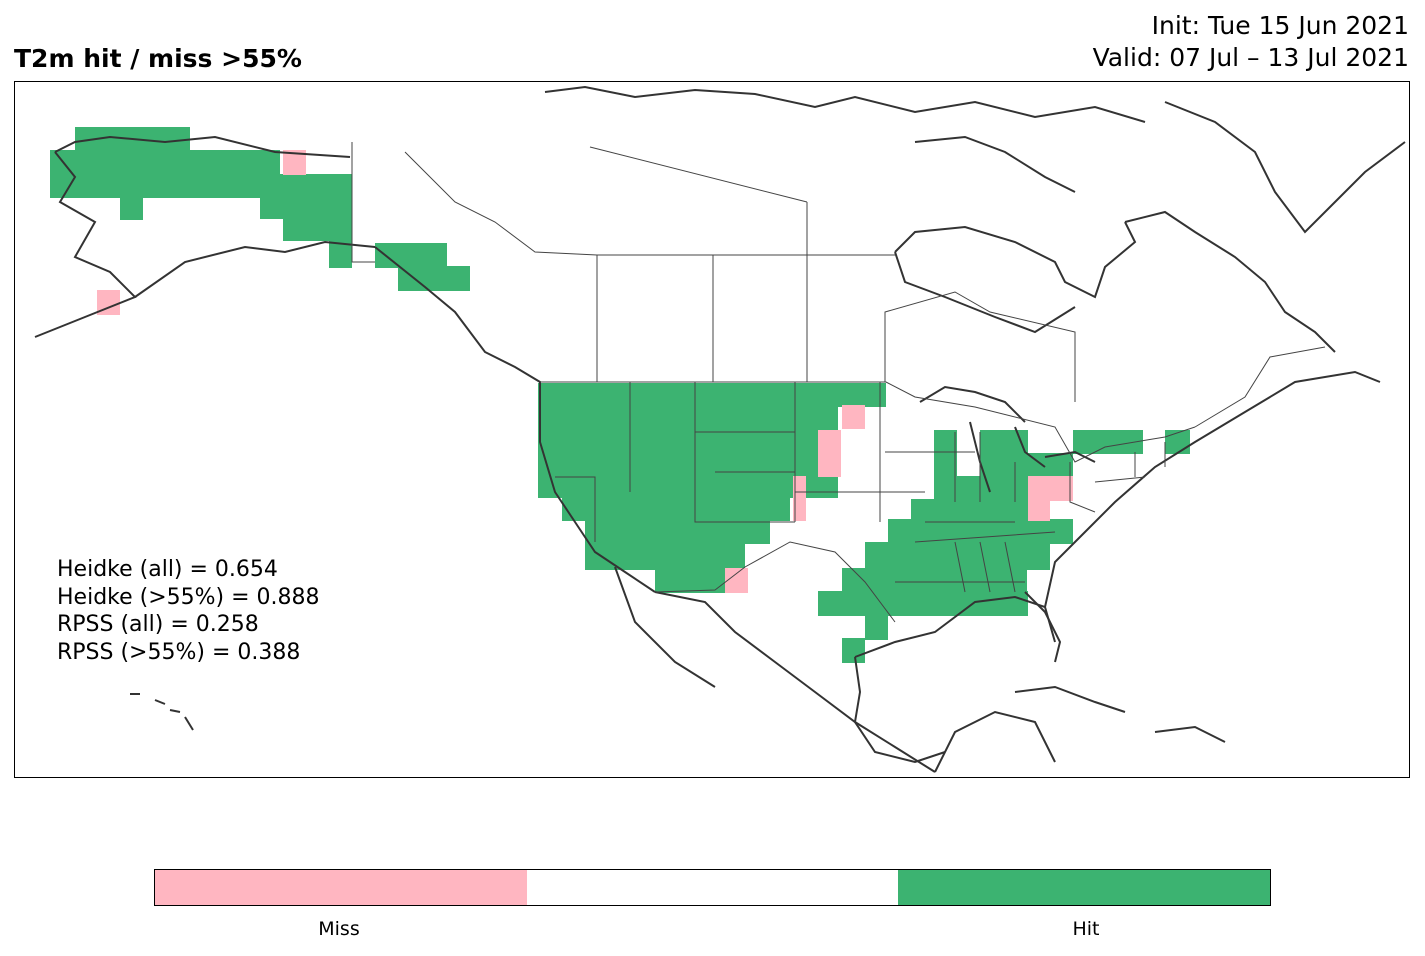  What do you see at coordinates (167, 569) in the screenshot?
I see `score-line: Heidke (all) = 0.654` at bounding box center [167, 569].